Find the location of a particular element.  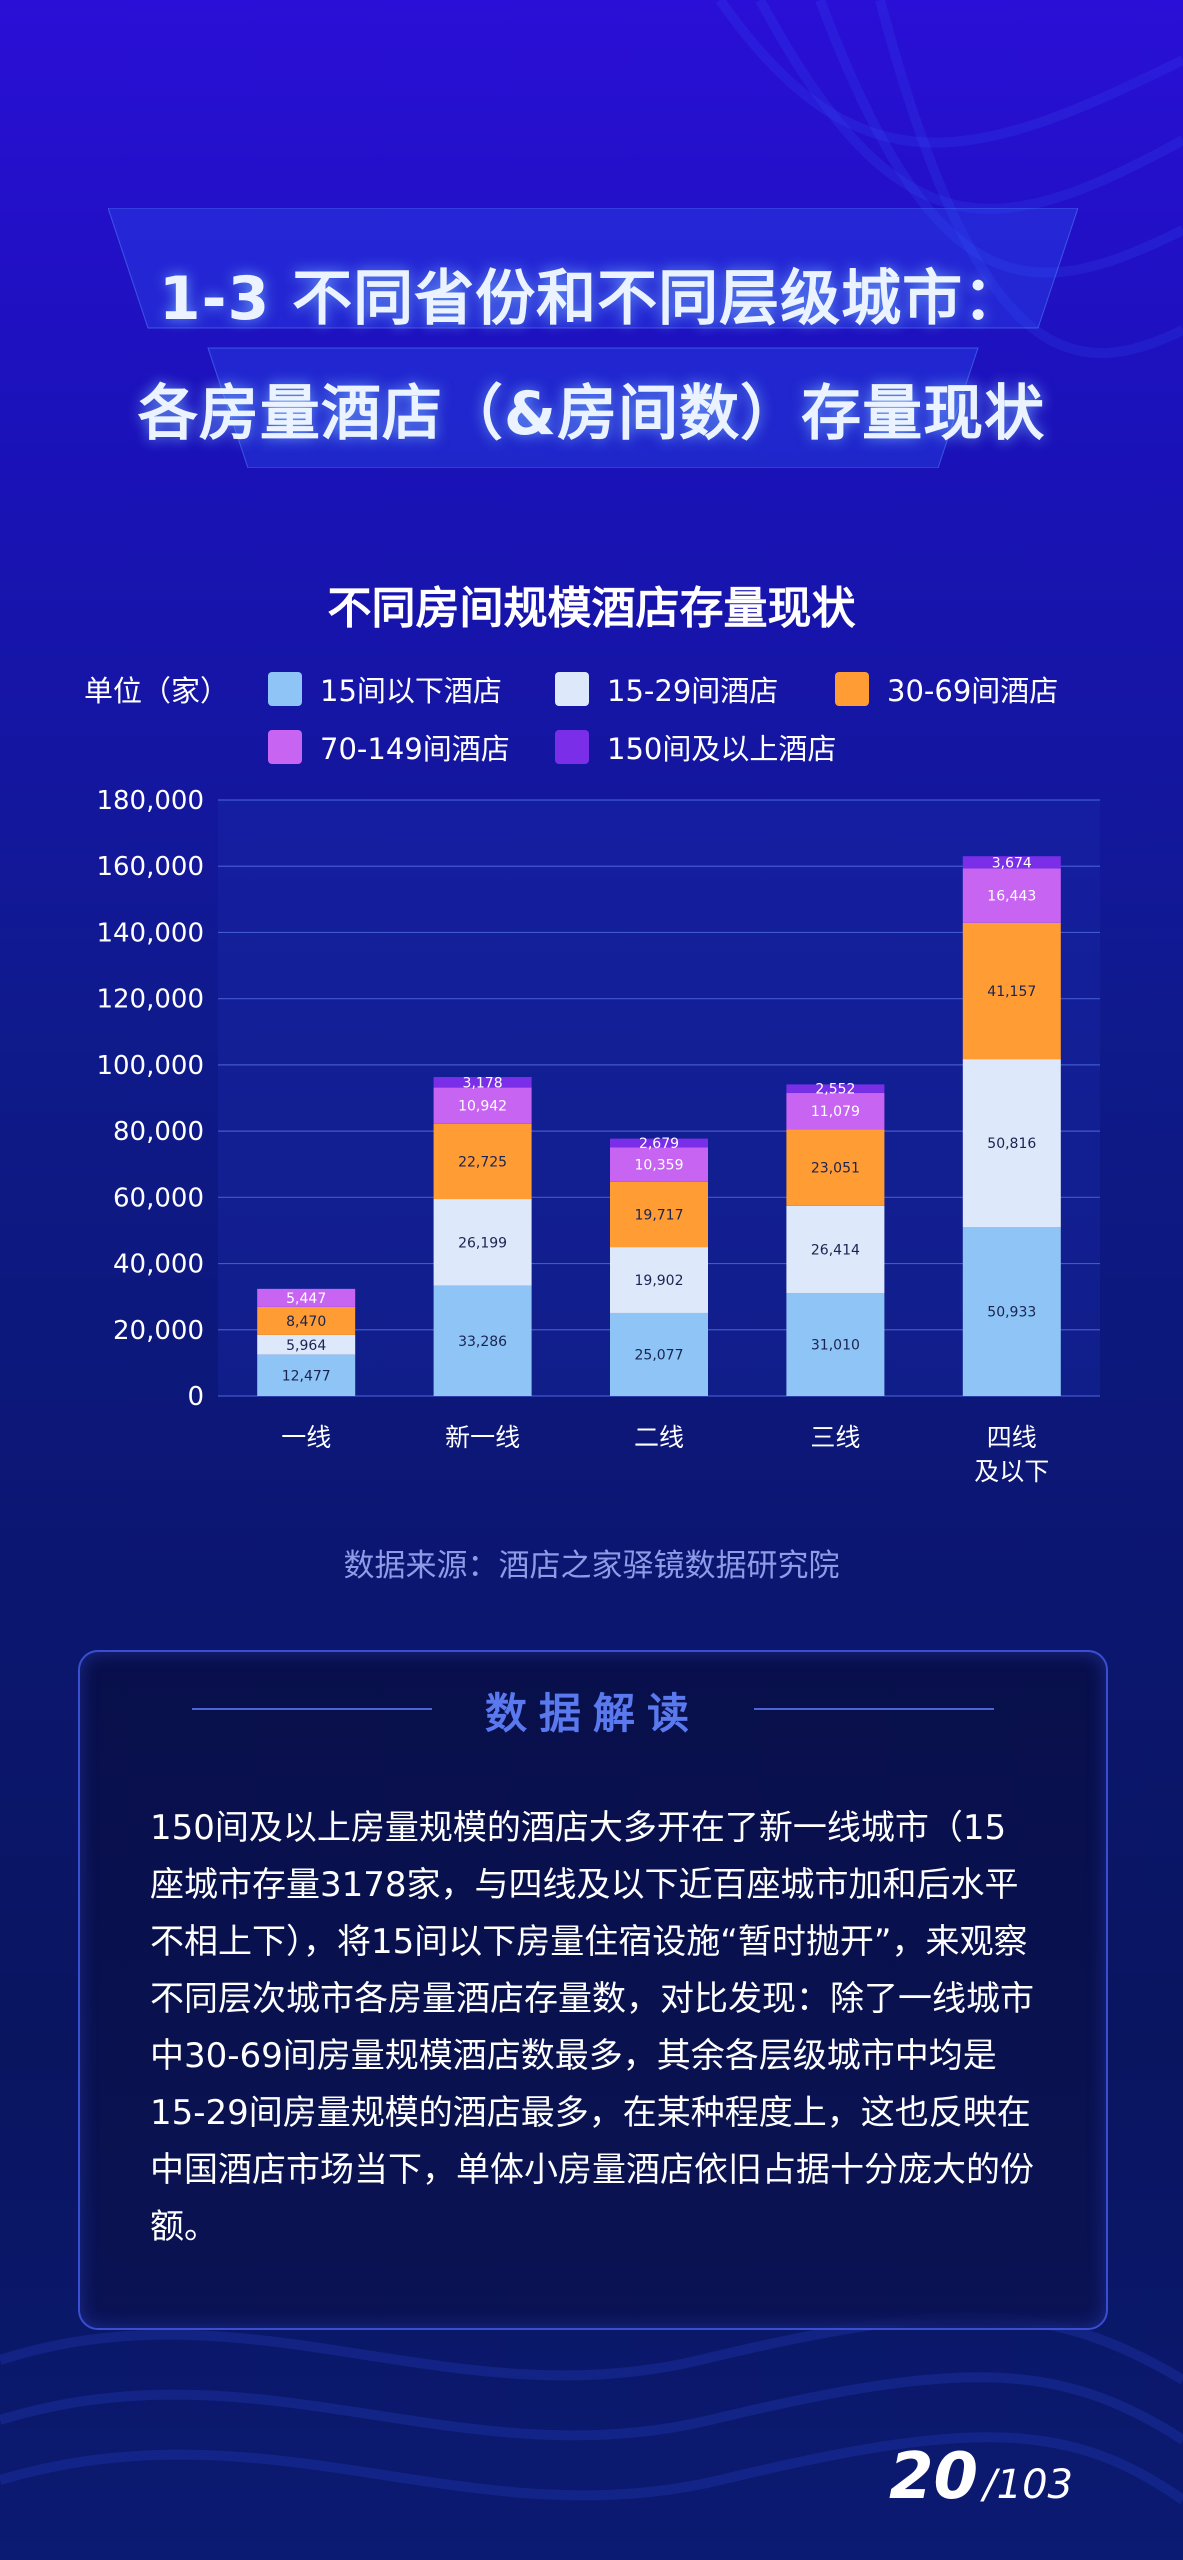

y-tick-label: 180,000 is located at coordinates (150, 801).